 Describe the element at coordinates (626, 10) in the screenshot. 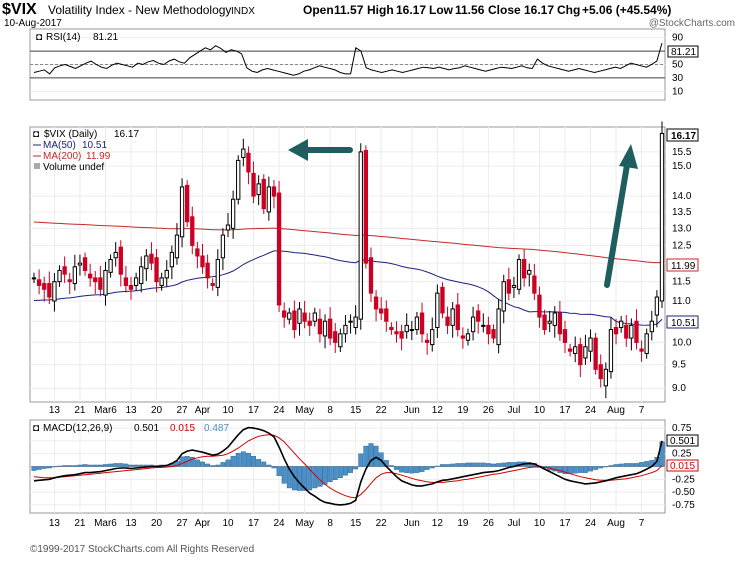

I see `chg-value: +5.06 (+45.54%)` at that location.